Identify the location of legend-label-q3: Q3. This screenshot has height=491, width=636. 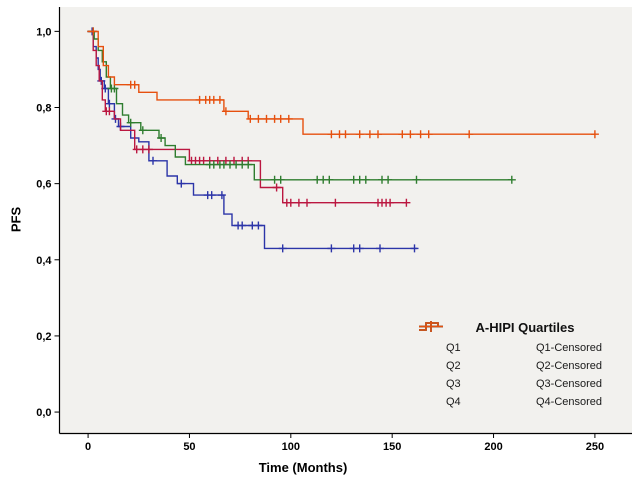
(453, 384).